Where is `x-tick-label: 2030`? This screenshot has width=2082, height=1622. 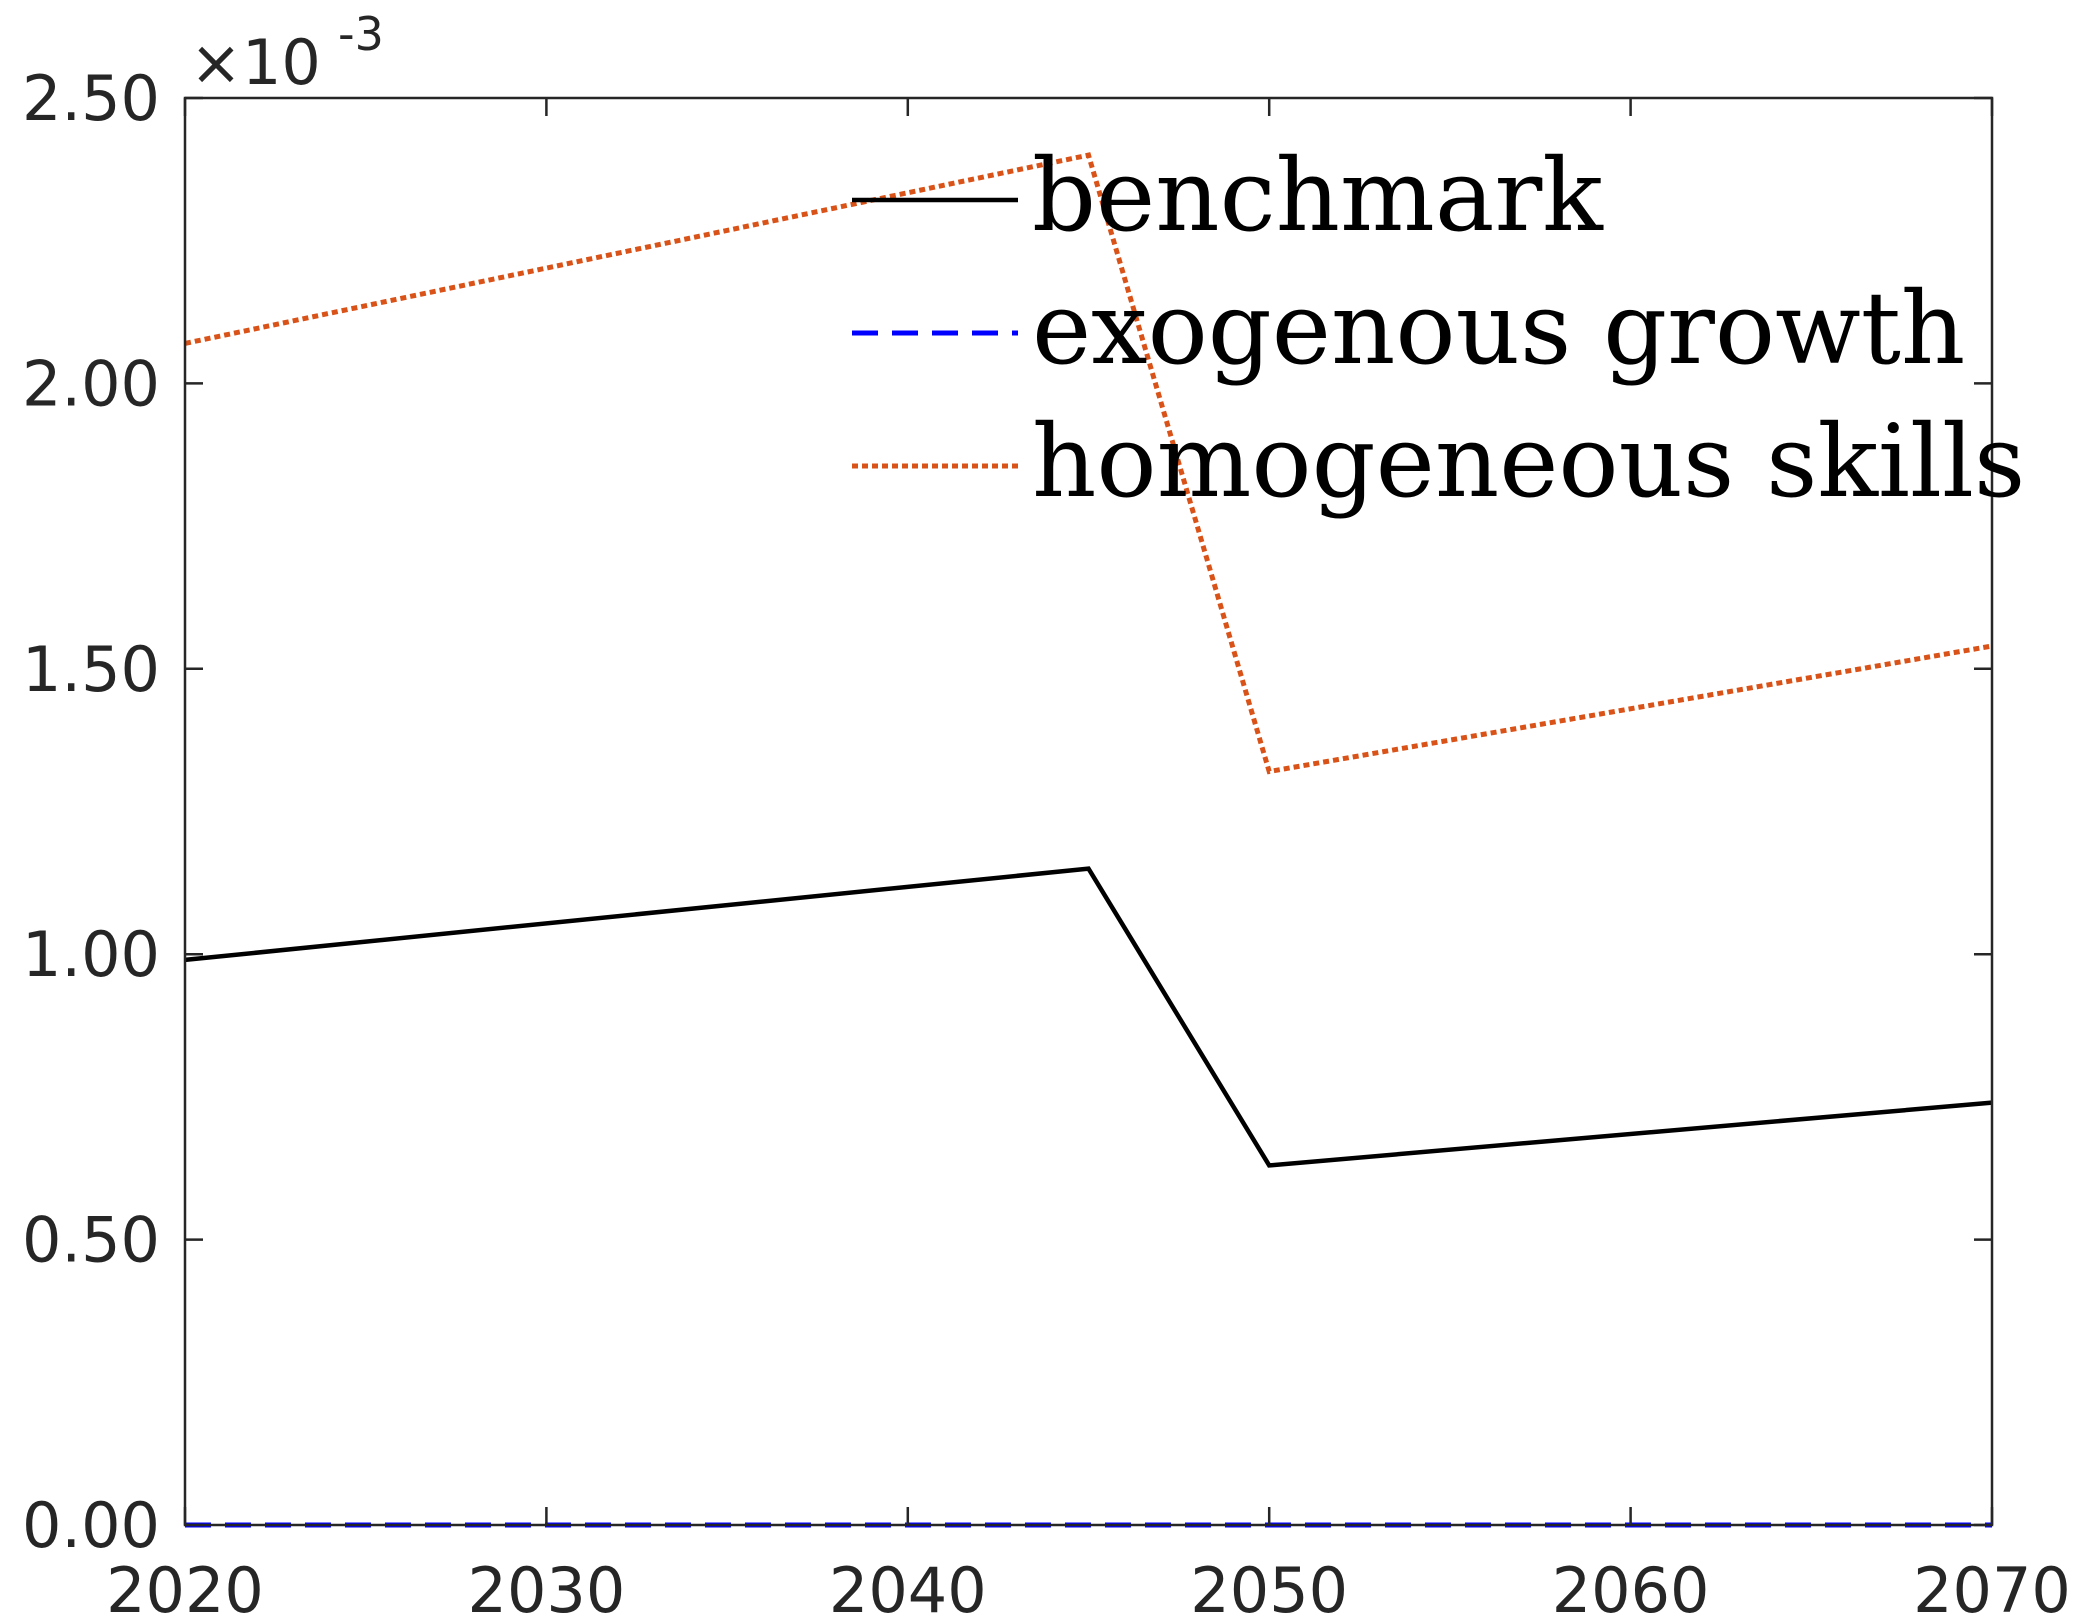
x-tick-label: 2030 is located at coordinates (547, 1588).